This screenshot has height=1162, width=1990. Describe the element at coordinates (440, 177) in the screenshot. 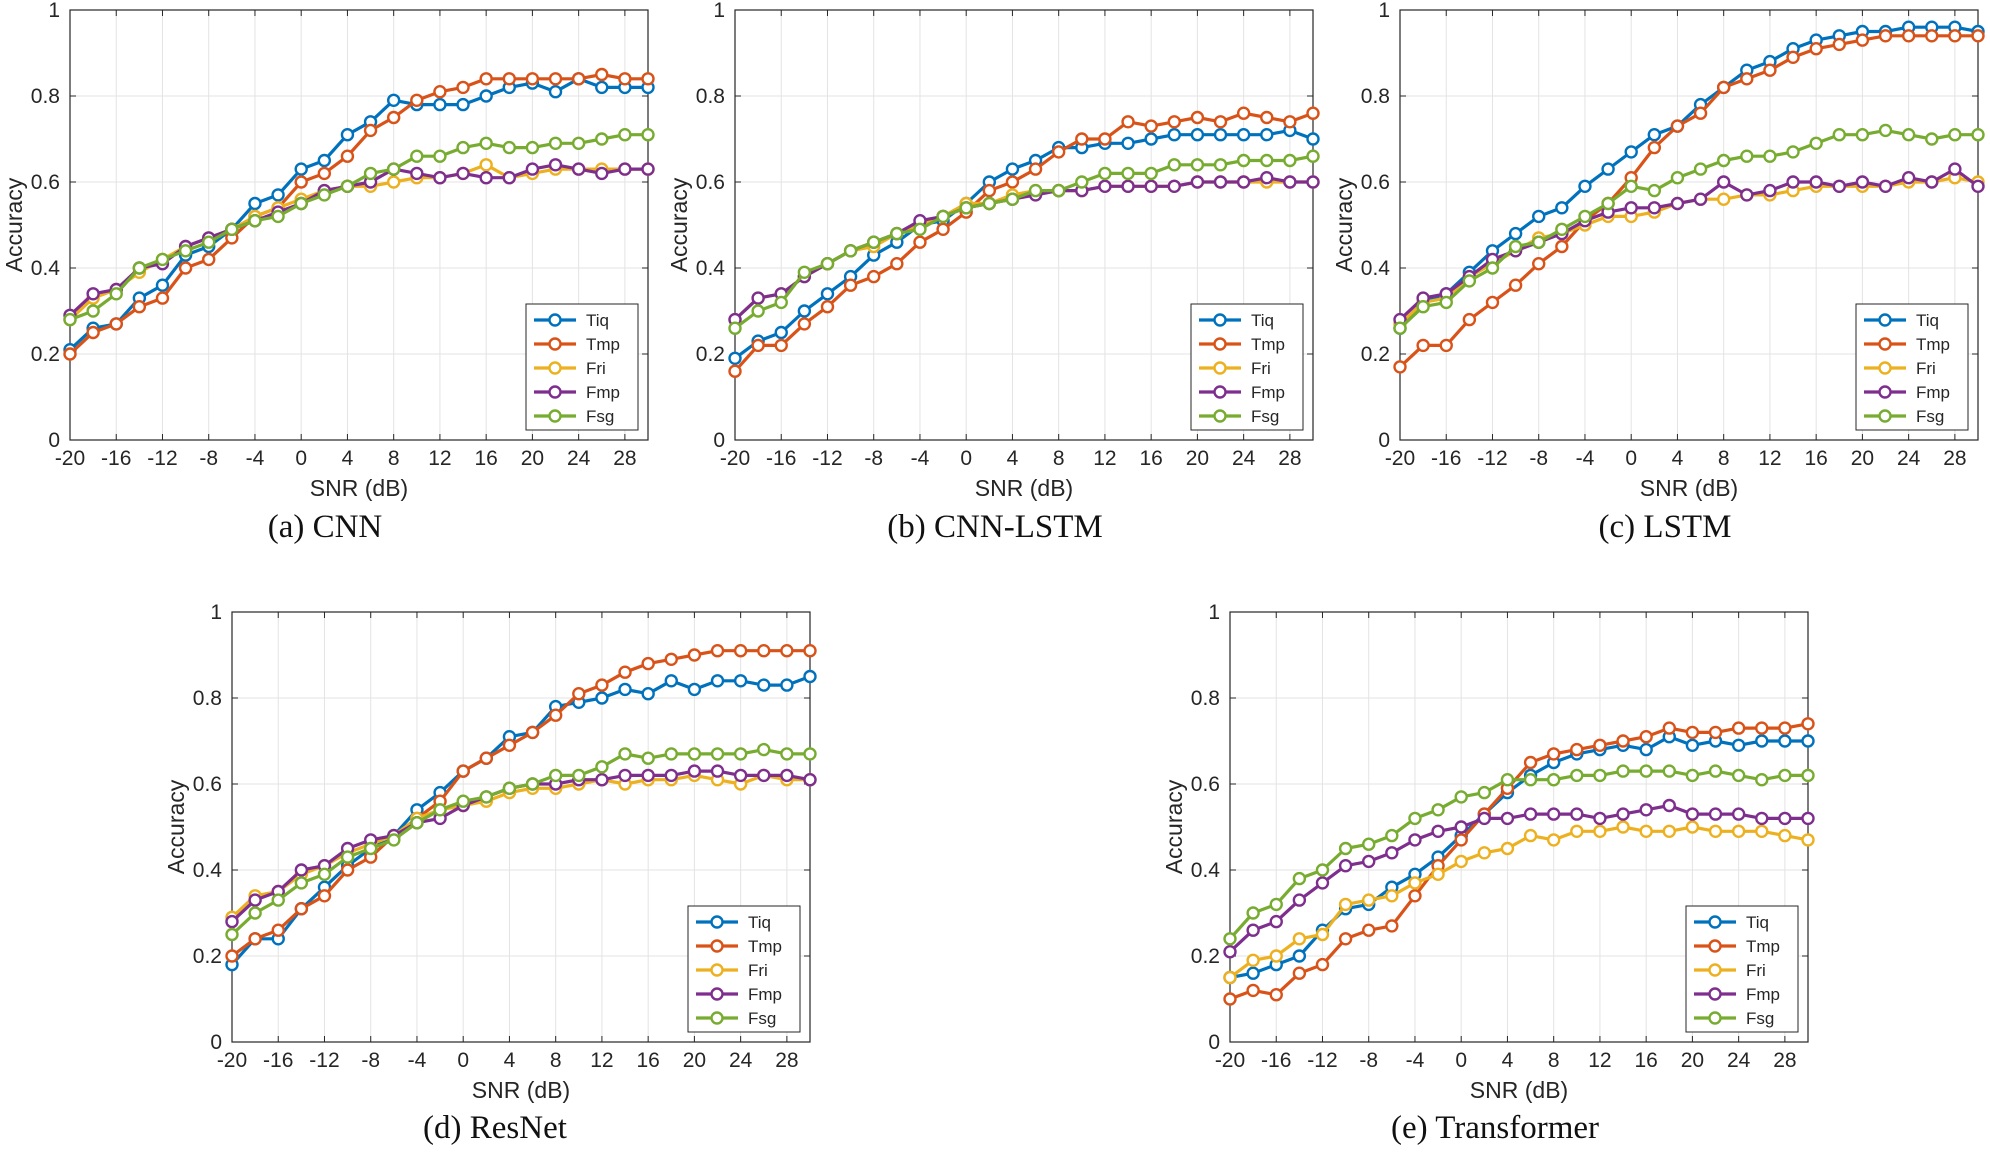

I see `chart-0-point-fmp` at that location.